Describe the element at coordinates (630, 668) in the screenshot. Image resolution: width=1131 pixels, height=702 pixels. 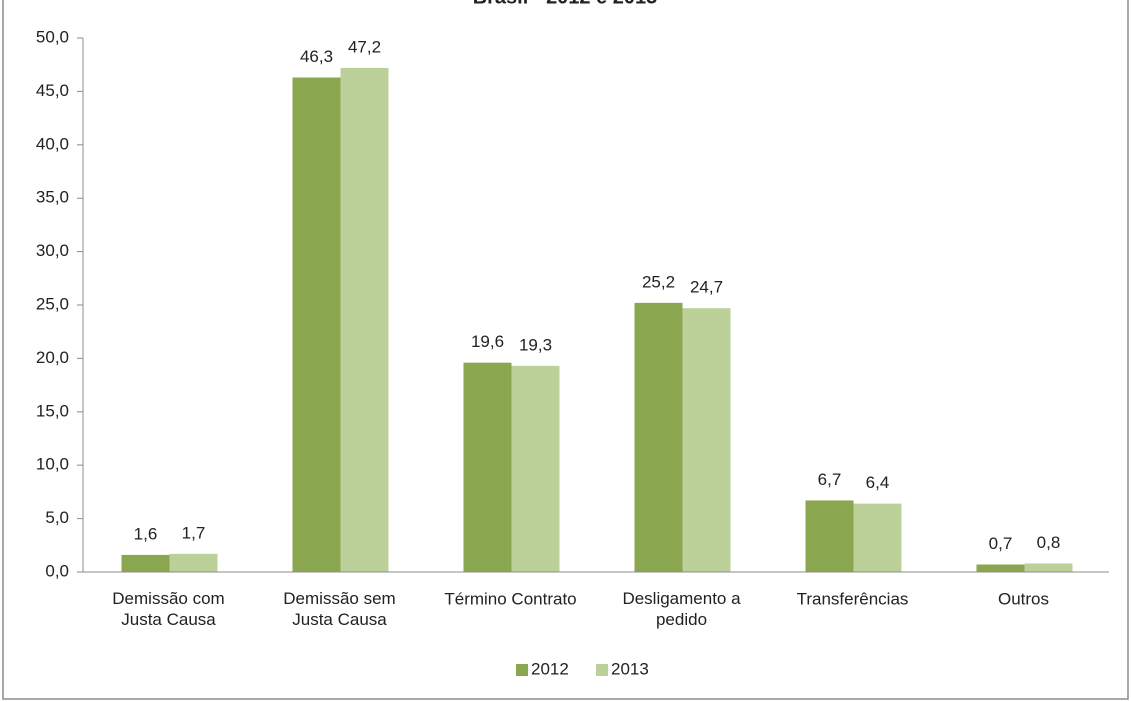
I see `legend-label: 2013` at that location.